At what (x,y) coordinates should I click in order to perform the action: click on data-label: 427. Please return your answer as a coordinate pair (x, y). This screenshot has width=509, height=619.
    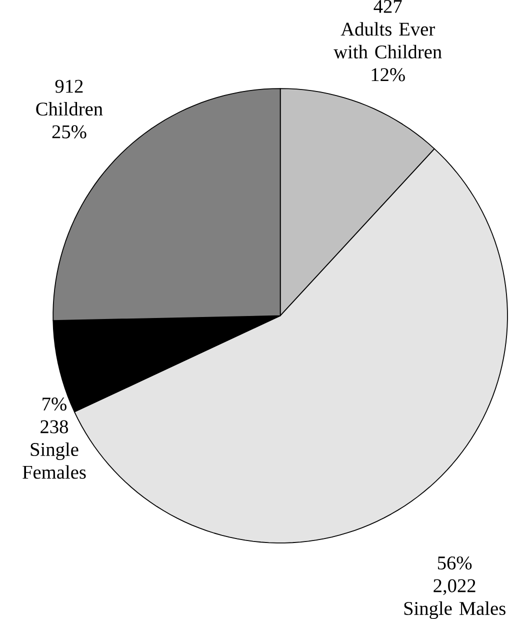
    Looking at the image, I should click on (388, 6).